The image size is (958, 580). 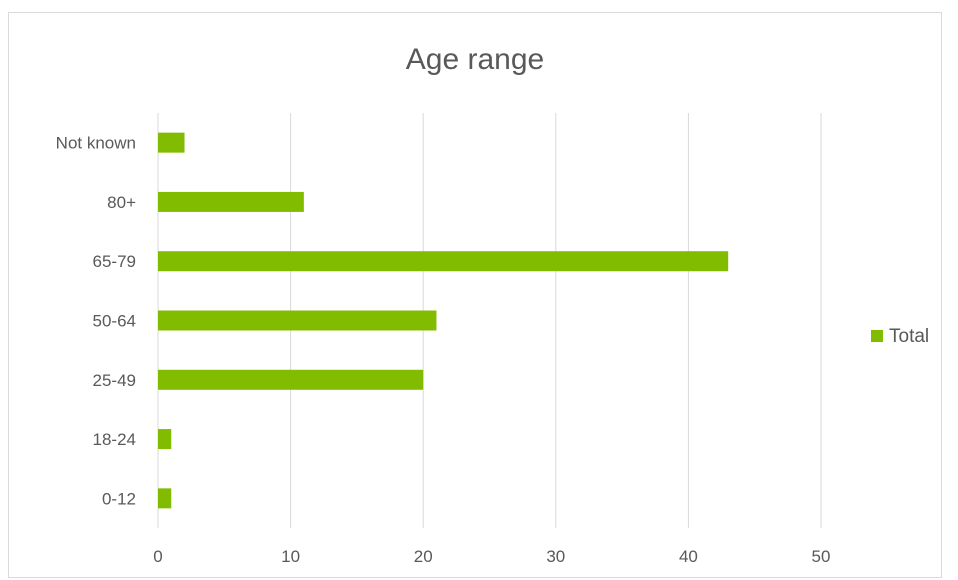 I want to click on x-tick-label: 30, so click(x=555, y=556).